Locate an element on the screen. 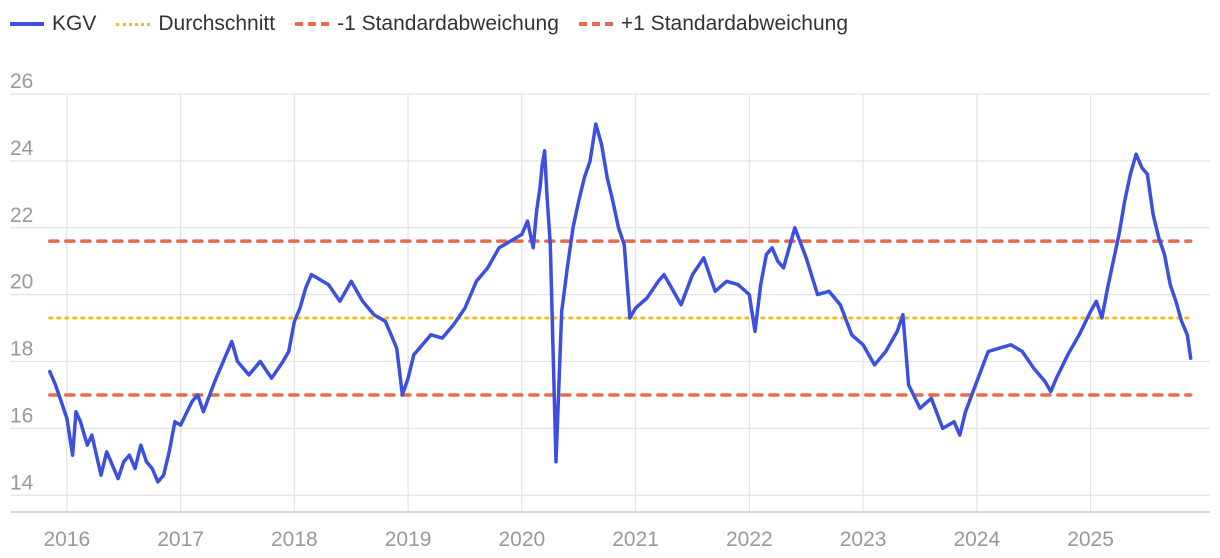  legend-item-plus-std: +1 Standardabweichung is located at coordinates (713, 24).